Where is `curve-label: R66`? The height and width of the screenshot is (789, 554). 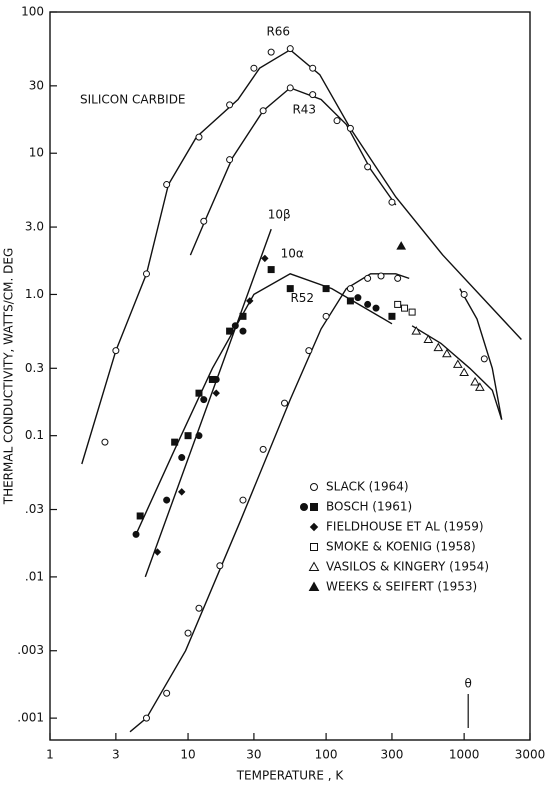
curve-label: R66 is located at coordinates (278, 31).